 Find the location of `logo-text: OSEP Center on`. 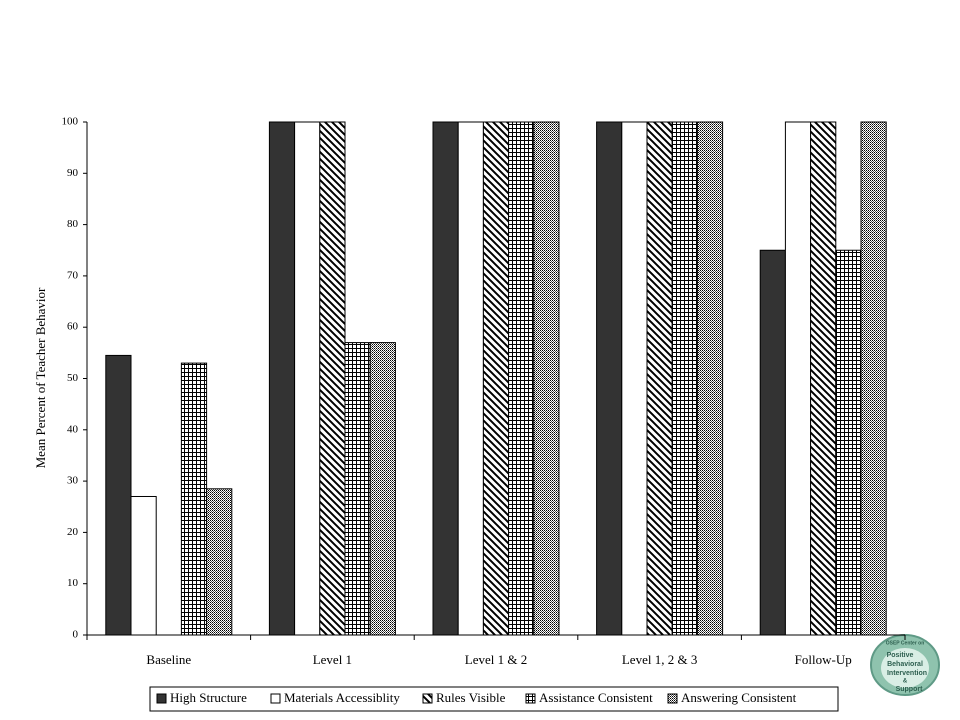

logo-text: OSEP Center on is located at coordinates (905, 643).